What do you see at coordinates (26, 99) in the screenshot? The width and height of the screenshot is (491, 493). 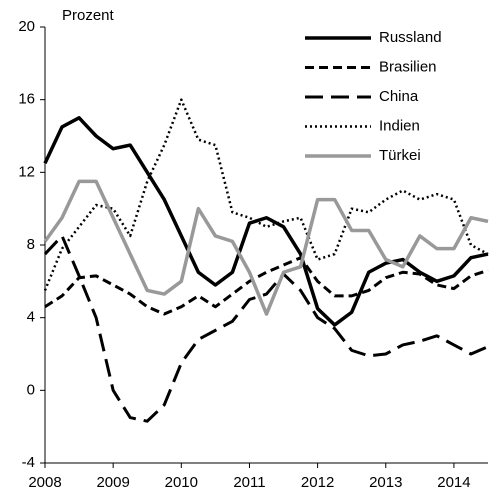 I see `y-tick-label: 16` at bounding box center [26, 99].